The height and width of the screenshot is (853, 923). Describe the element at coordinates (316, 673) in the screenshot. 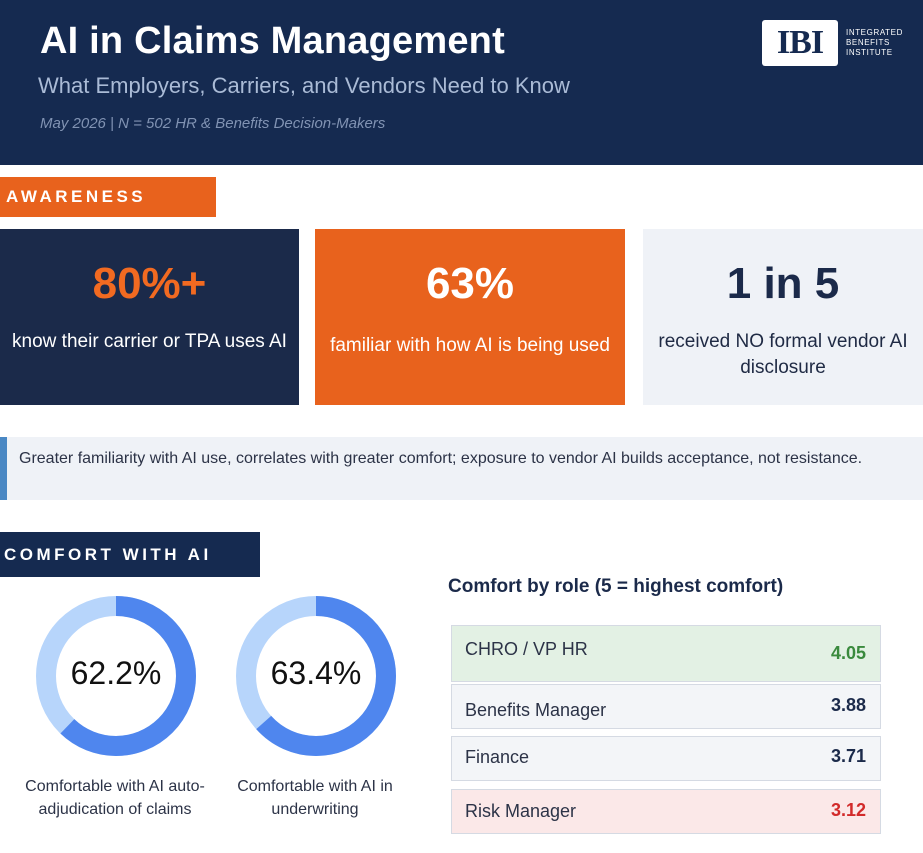

I see `donut-value: 63.4%` at that location.